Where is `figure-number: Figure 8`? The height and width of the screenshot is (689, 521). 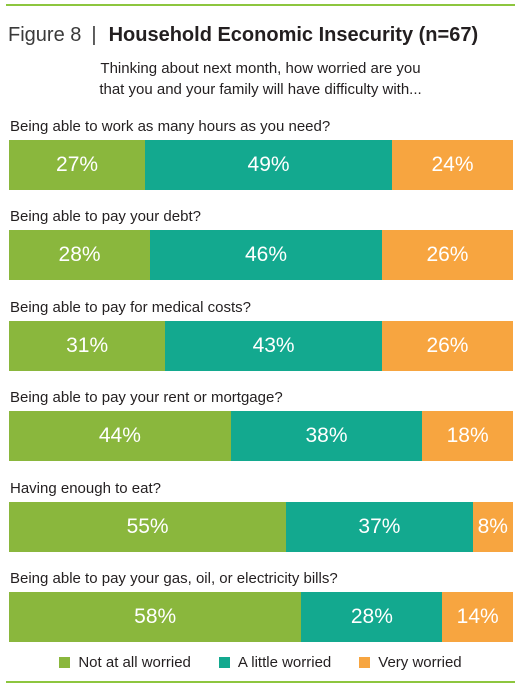 figure-number: Figure 8 is located at coordinates (45, 35).